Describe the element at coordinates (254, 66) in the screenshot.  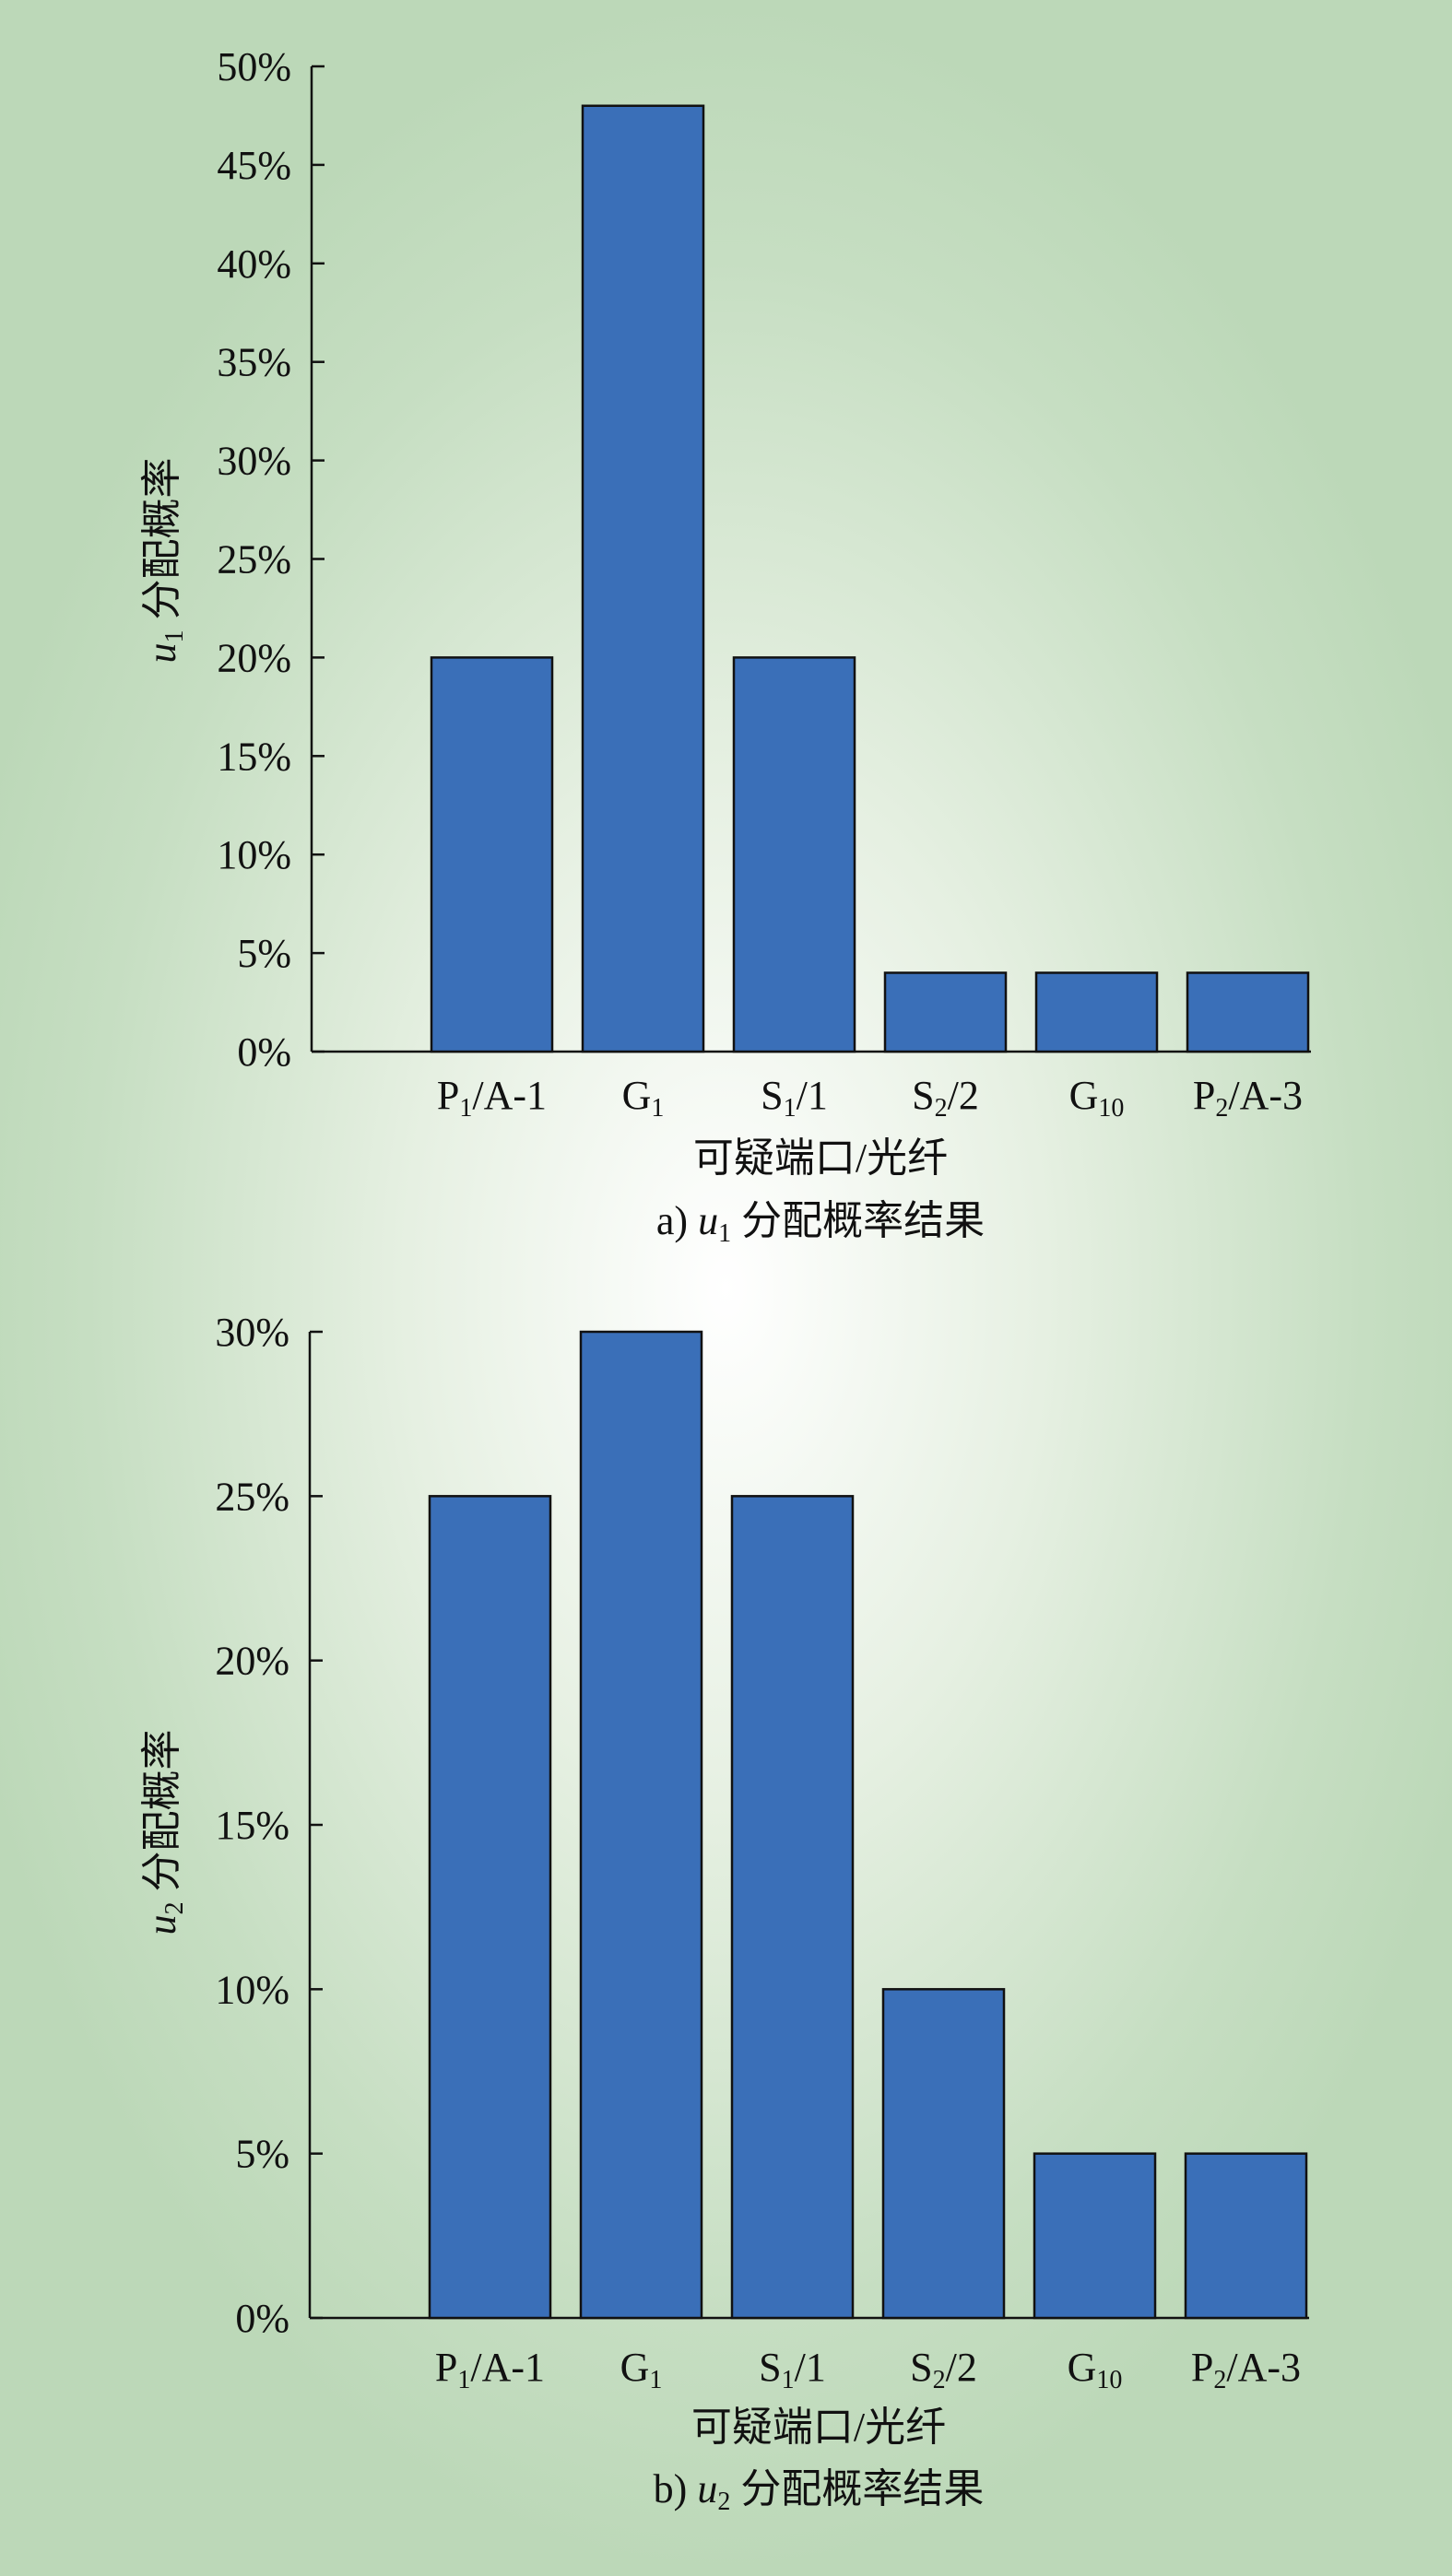
I see `y-tick-label: 50%` at that location.